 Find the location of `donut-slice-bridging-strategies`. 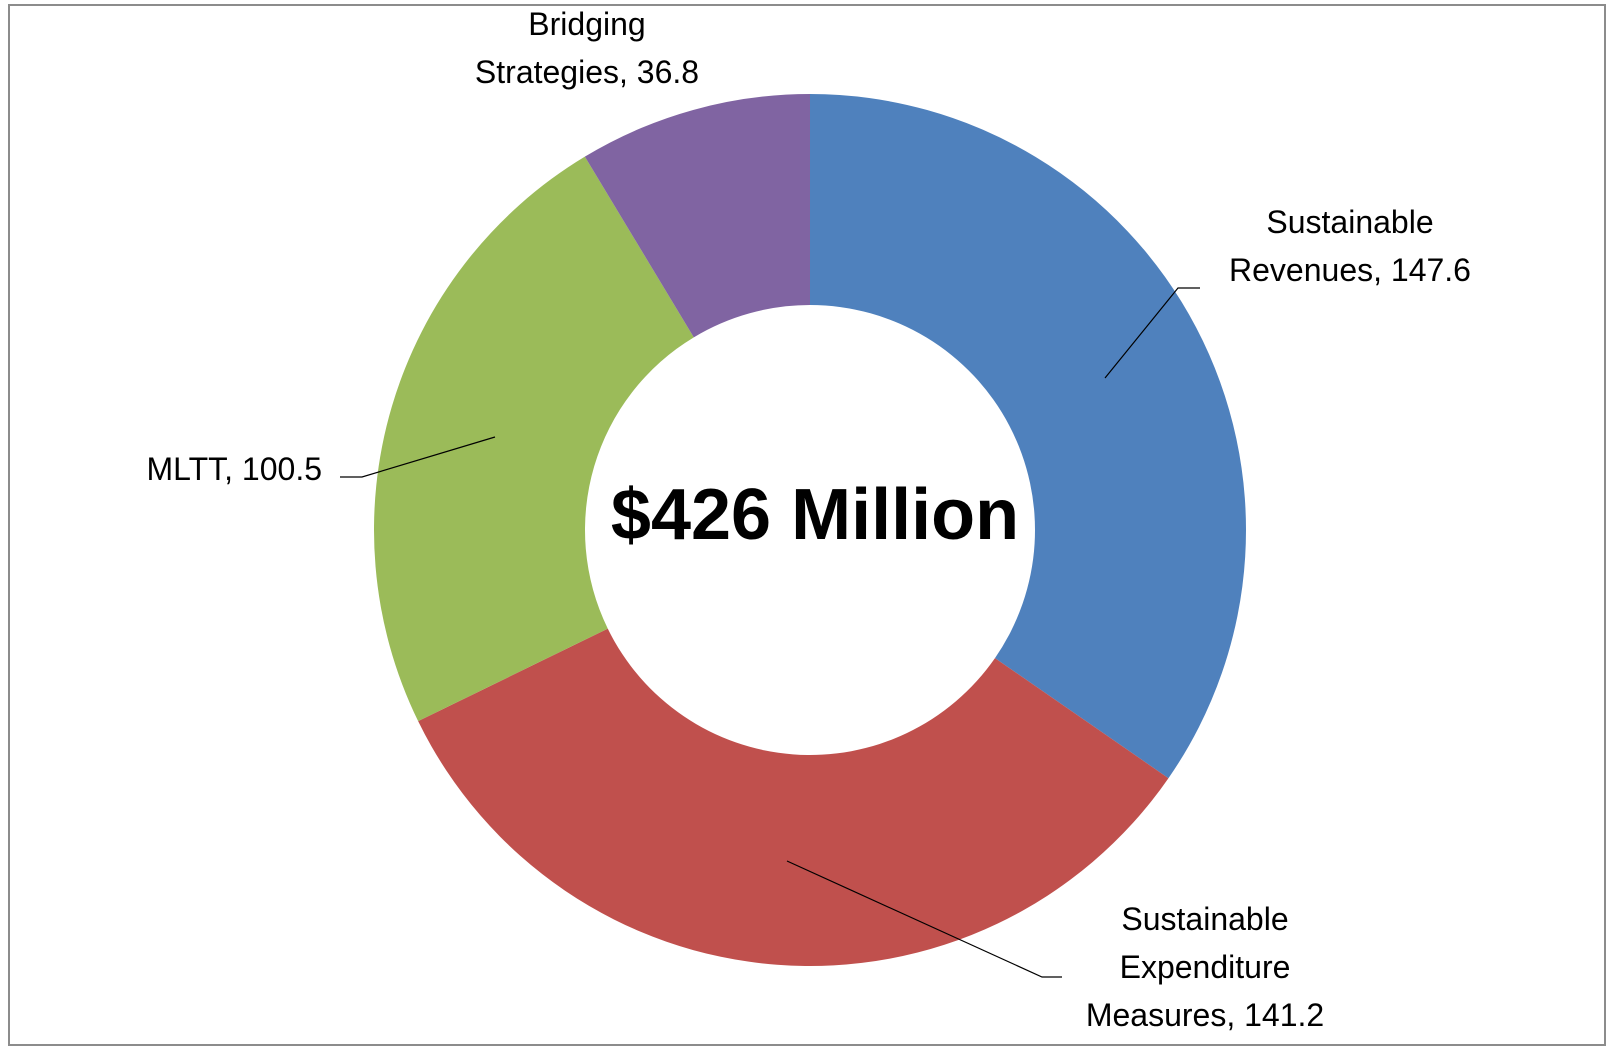

donut-slice-bridging-strategies is located at coordinates (697, 216).